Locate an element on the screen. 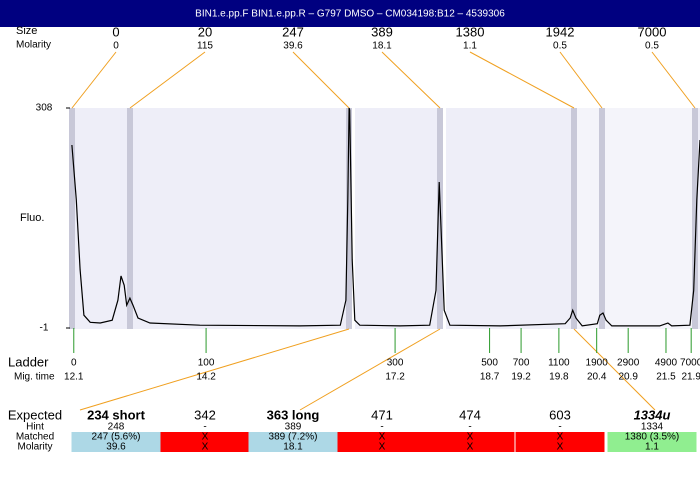 This screenshot has height=480, width=700. molarity: 1.1 is located at coordinates (652, 447).